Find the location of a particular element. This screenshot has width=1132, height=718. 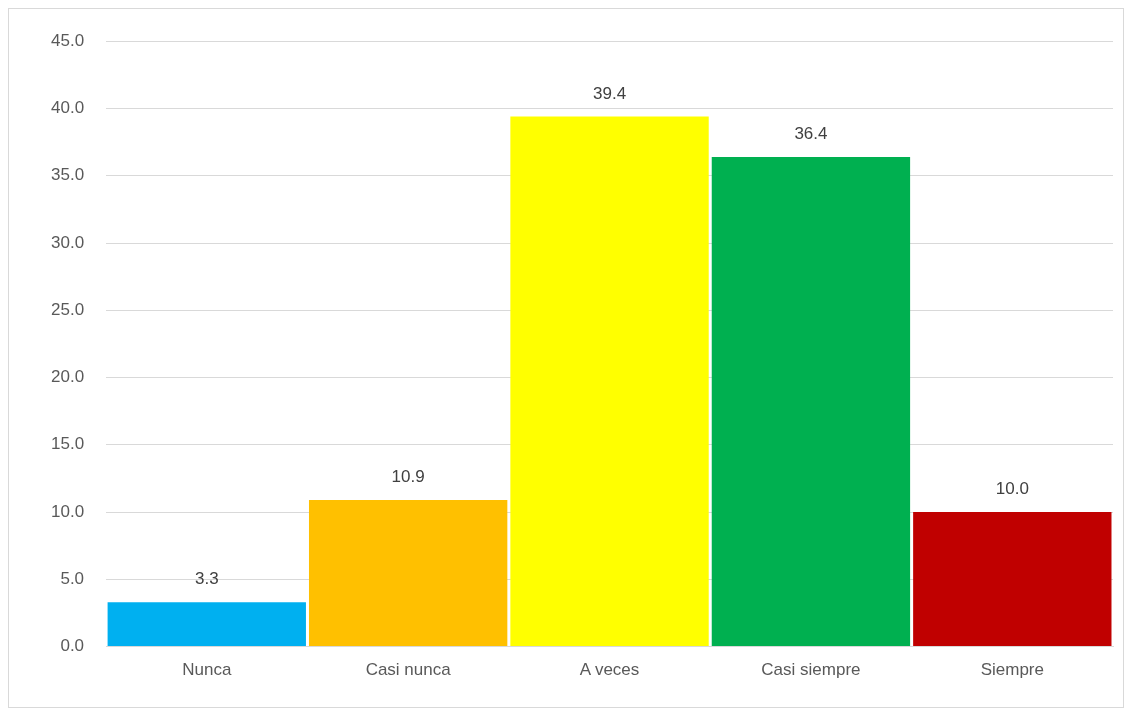

y-tick-label: 35.0 is located at coordinates (67, 175).